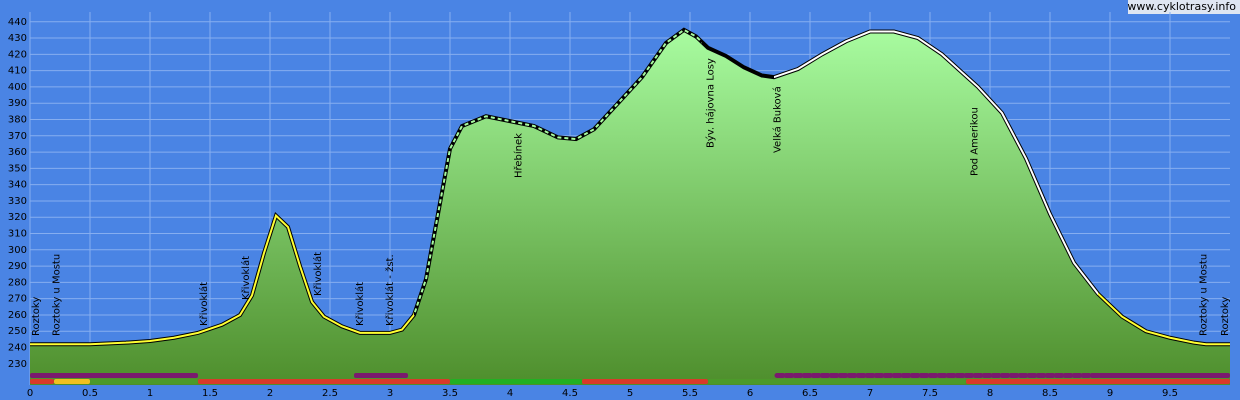 The image size is (1240, 400). Describe the element at coordinates (570, 393) in the screenshot. I see `x-tick-label: 4.5` at that location.